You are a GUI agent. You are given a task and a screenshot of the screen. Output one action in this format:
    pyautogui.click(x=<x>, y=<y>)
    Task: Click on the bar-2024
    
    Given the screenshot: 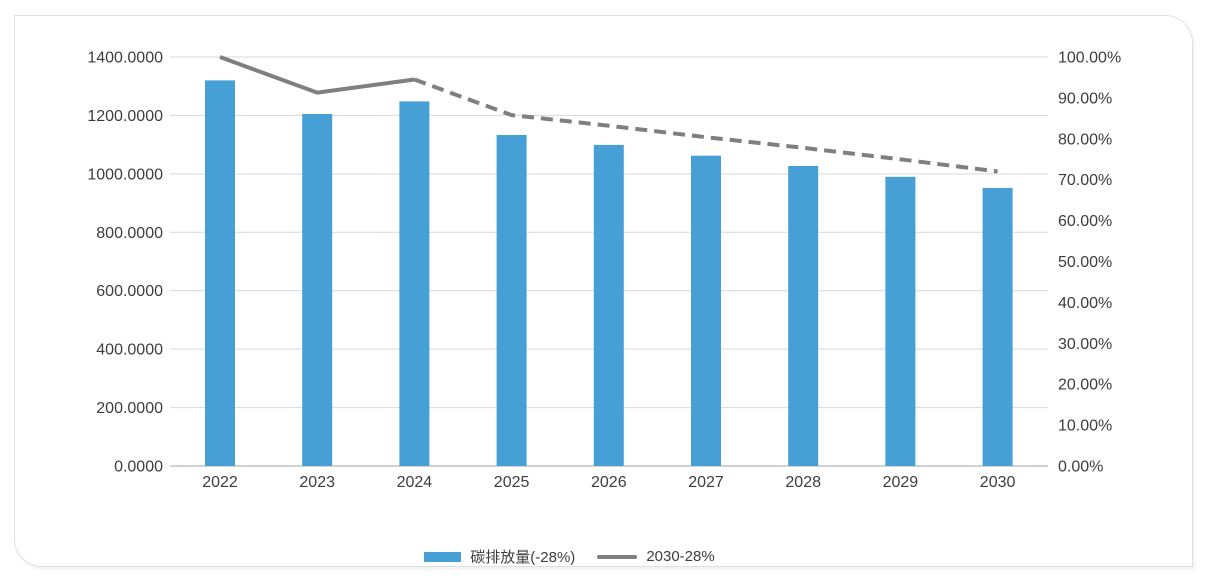 What is the action you would take?
    pyautogui.click(x=414, y=284)
    